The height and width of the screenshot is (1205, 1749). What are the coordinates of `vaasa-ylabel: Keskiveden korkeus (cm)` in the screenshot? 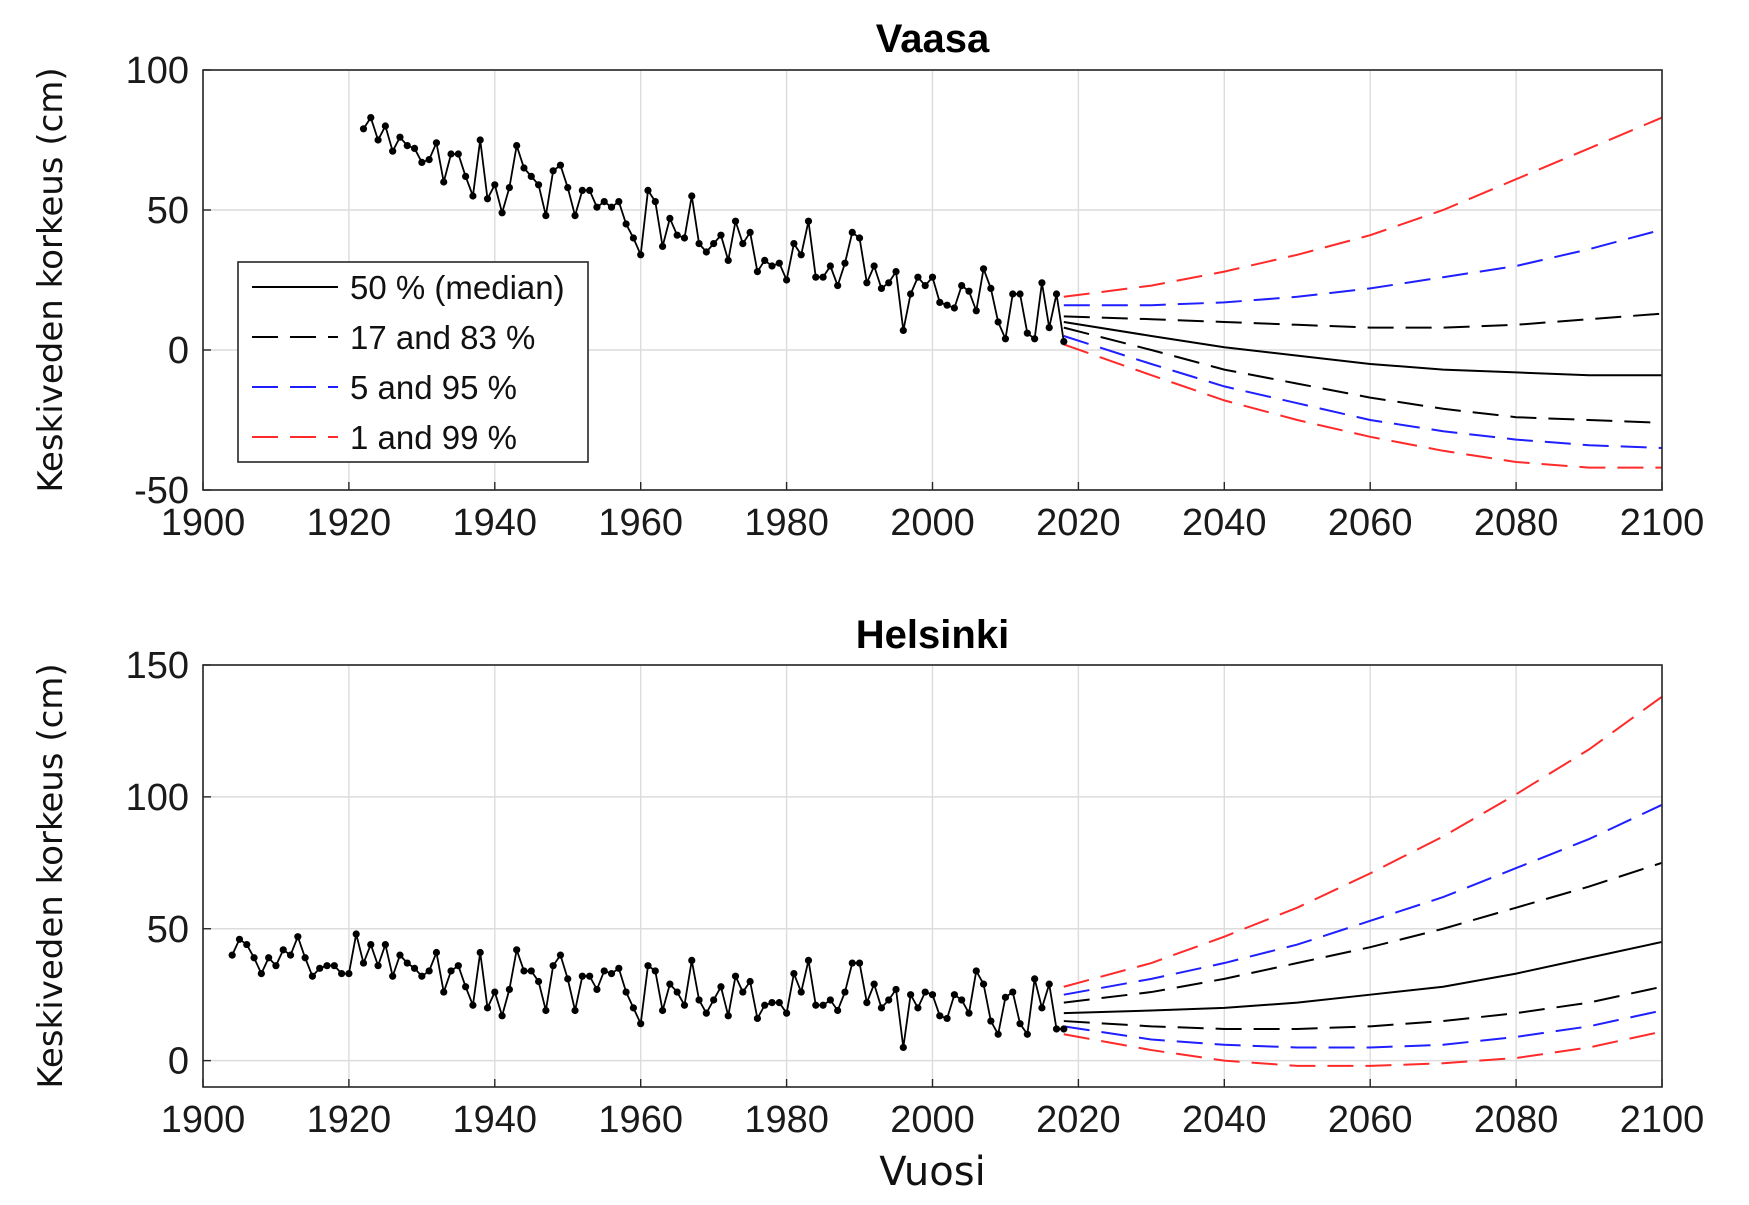 It's located at (51, 279).